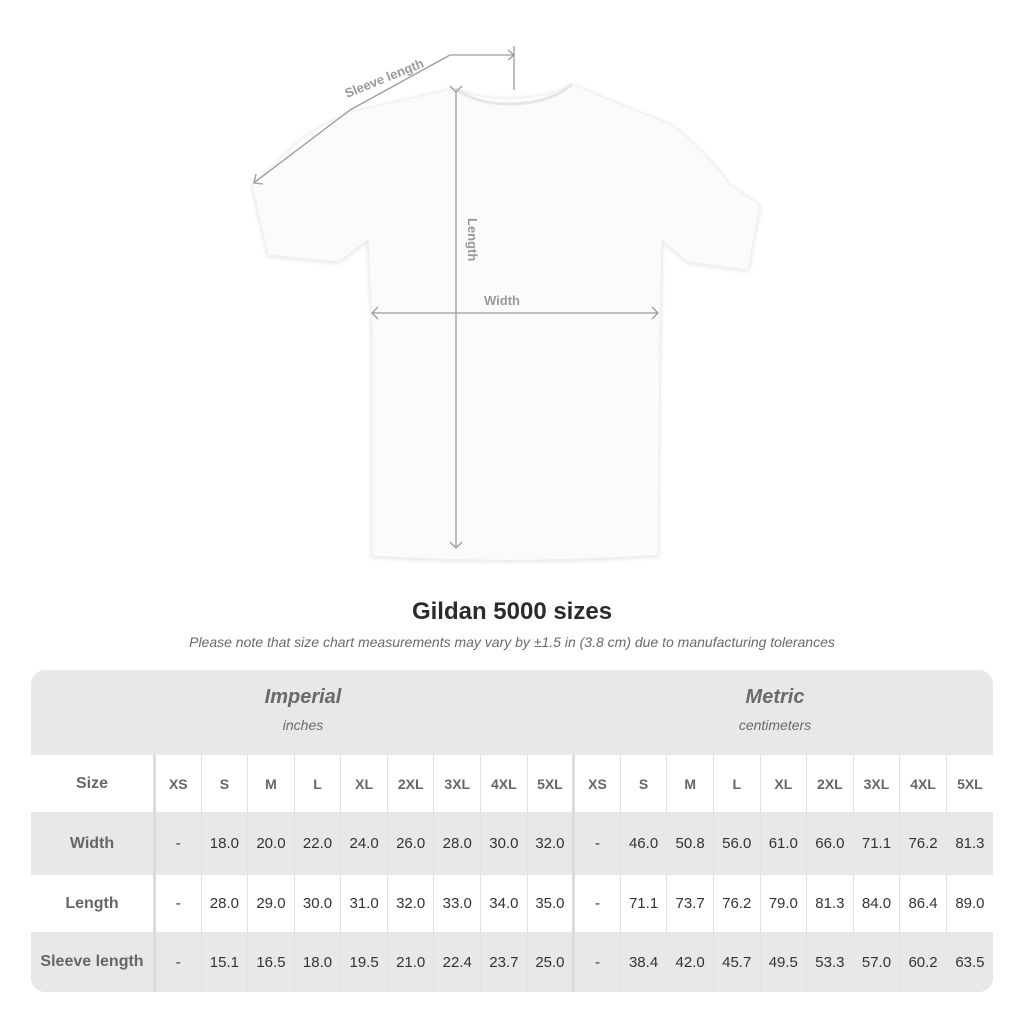 This screenshot has width=1024, height=1024. I want to click on cell-imperial: 22.4, so click(457, 962).